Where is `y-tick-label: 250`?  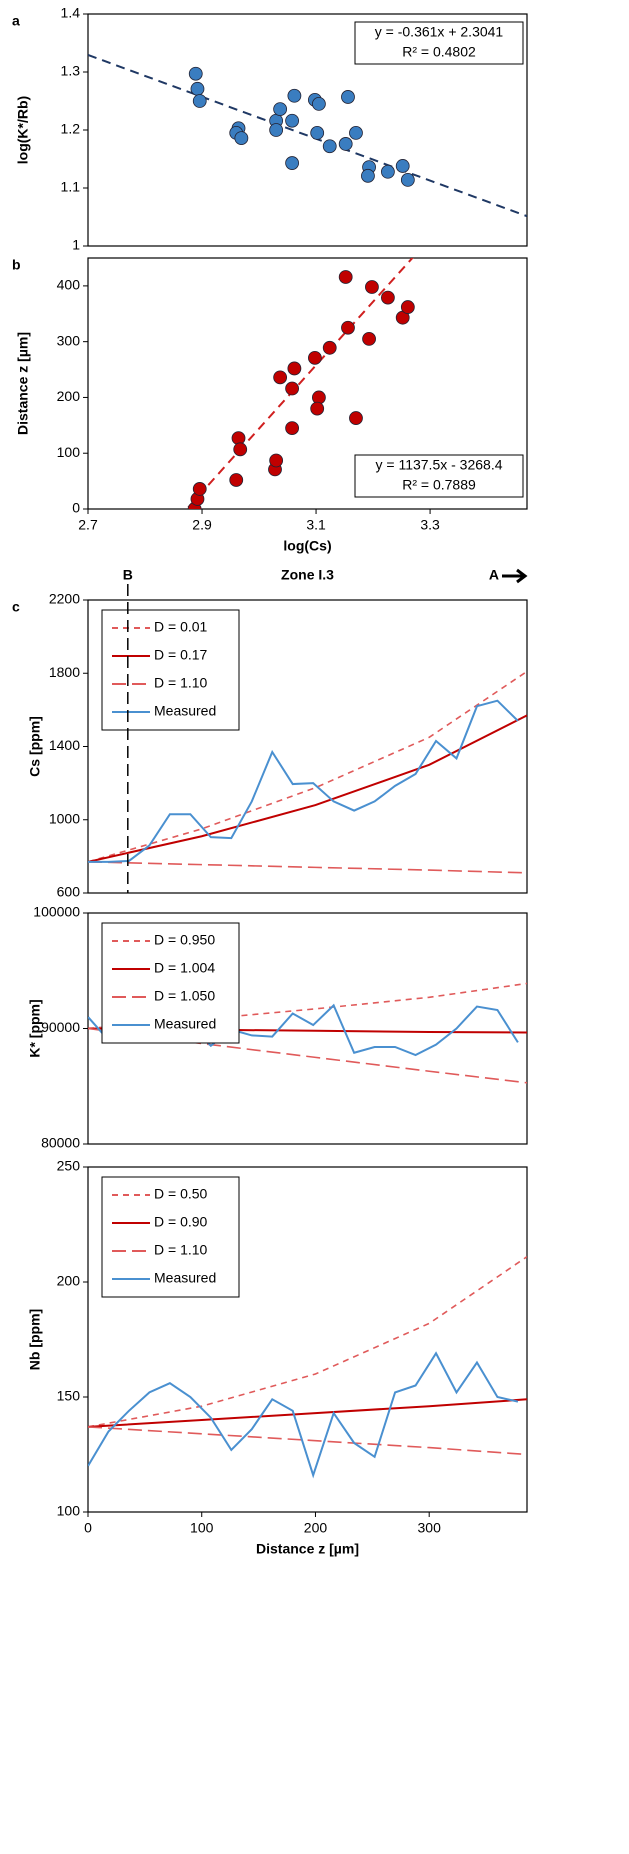
y-tick-label: 250 is located at coordinates (69, 1166).